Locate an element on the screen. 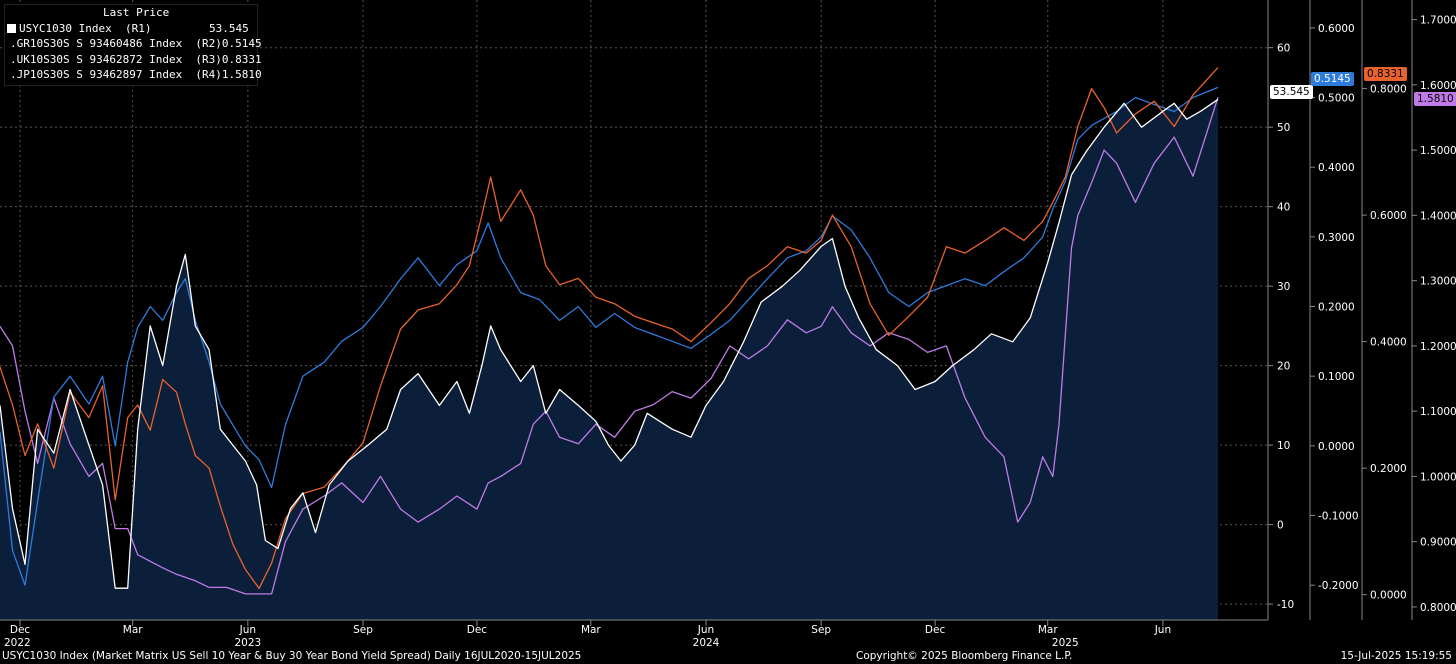  legend-value: 0.8331 is located at coordinates (241, 59).